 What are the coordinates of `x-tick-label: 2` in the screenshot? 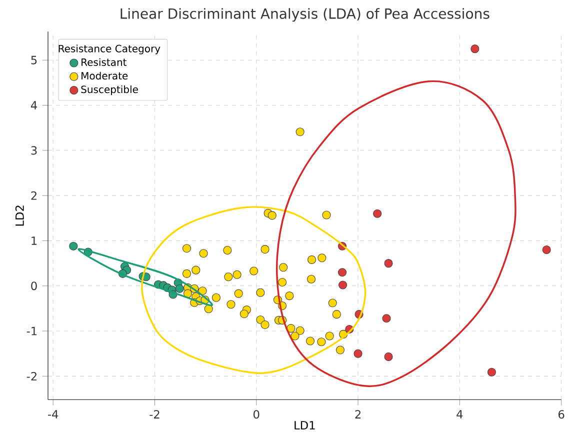 It's located at (358, 414).